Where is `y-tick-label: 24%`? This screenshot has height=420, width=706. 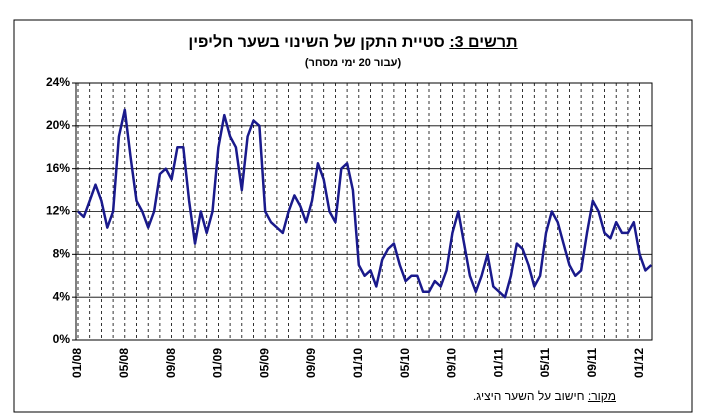
y-tick-label: 24% is located at coordinates (58, 82).